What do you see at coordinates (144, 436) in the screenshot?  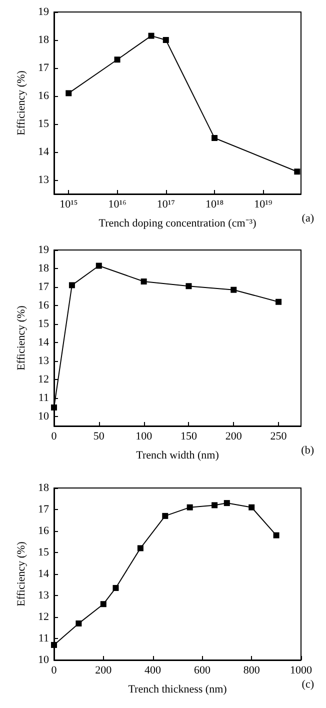 I see `x-tick-label: 100` at bounding box center [144, 436].